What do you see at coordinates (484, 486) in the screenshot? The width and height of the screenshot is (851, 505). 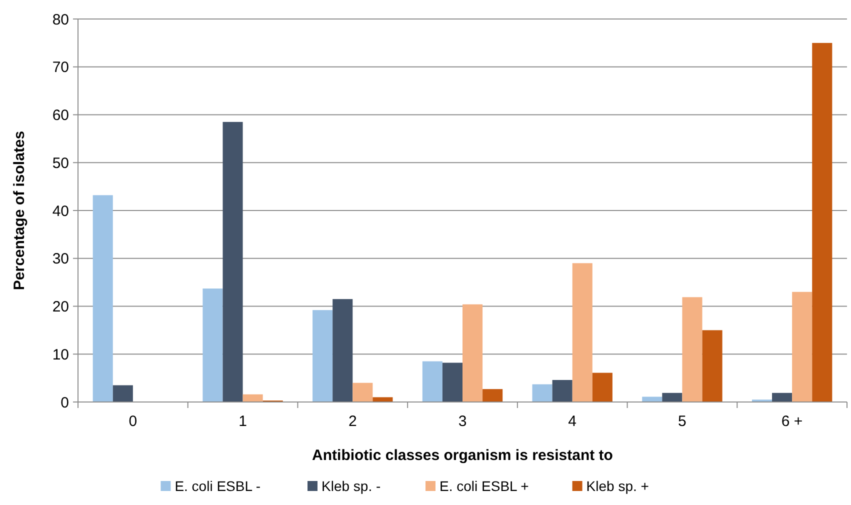 I see `legend-label: E. coli ESBL +` at bounding box center [484, 486].